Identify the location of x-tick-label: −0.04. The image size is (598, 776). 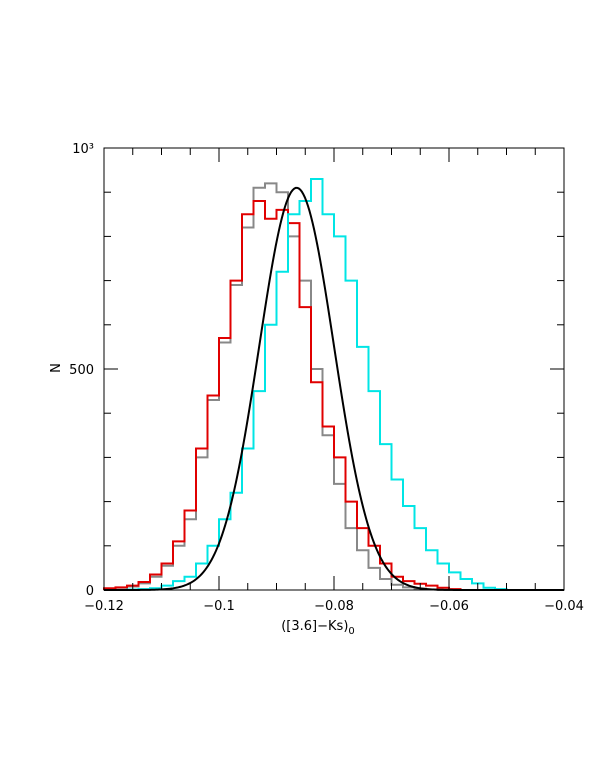
(564, 606).